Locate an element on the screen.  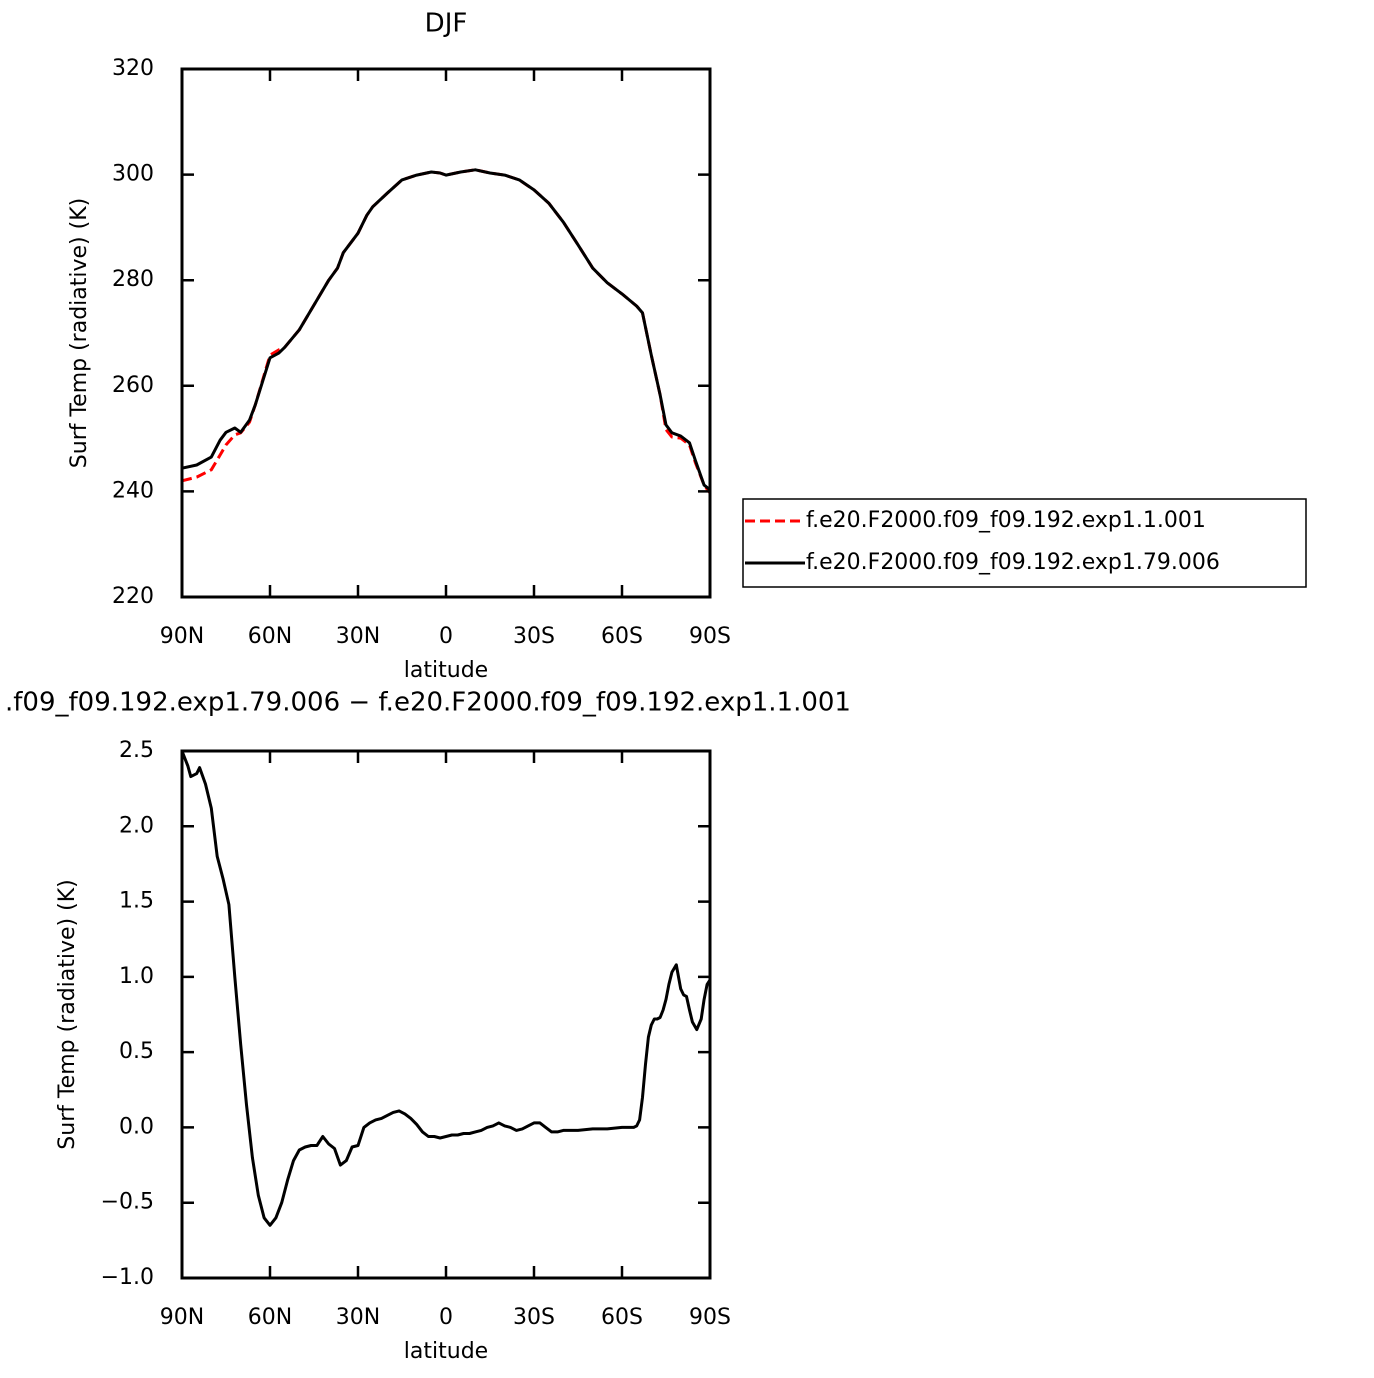
y-tick-label: 260 is located at coordinates (133, 385).